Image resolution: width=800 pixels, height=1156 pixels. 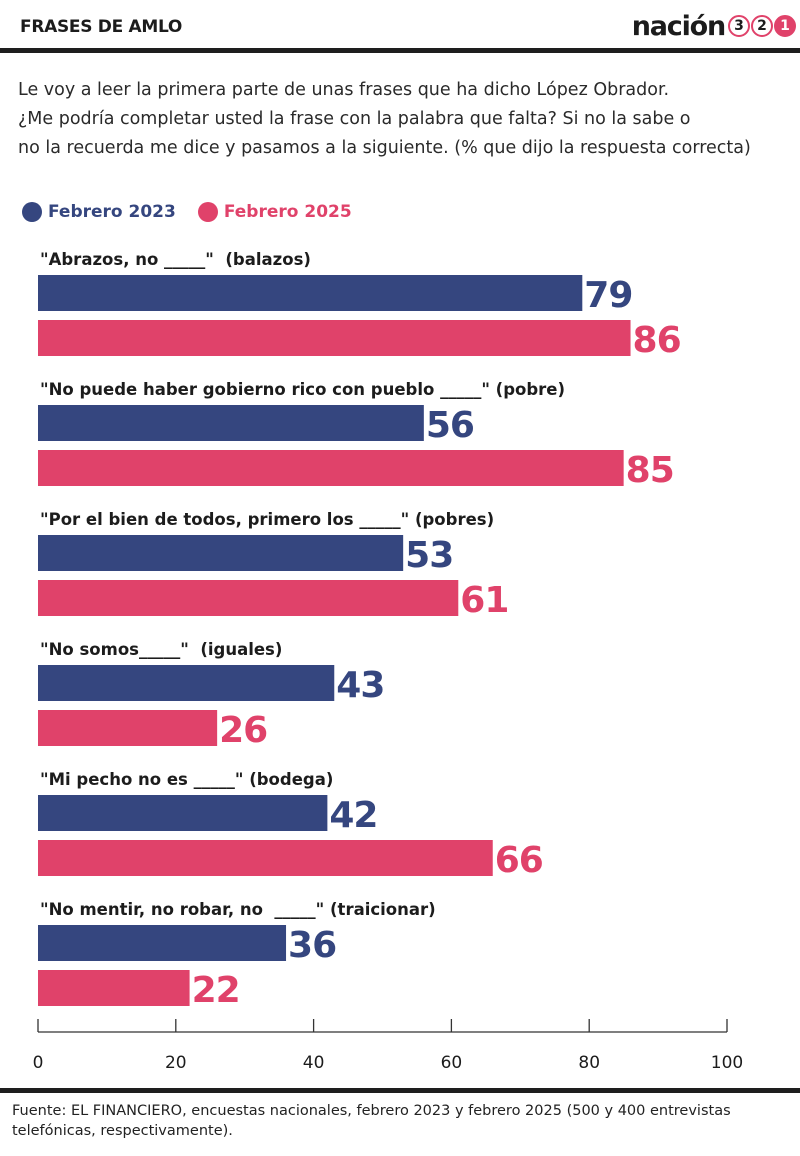 I want to click on x-tick-label: 60, so click(x=452, y=1063).